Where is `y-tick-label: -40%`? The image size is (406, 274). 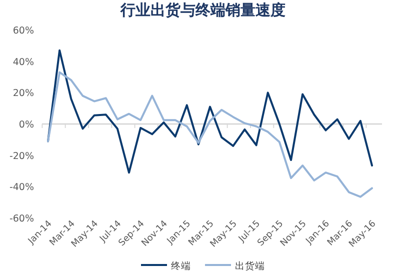 y-tick-label: -40% is located at coordinates (21, 188).